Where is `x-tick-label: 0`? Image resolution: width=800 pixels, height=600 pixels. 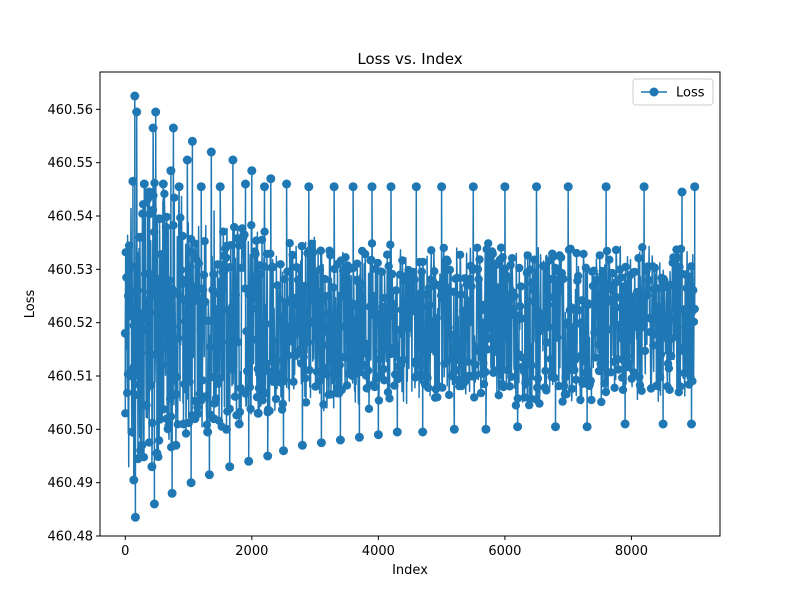 x-tick-label: 0 is located at coordinates (125, 551).